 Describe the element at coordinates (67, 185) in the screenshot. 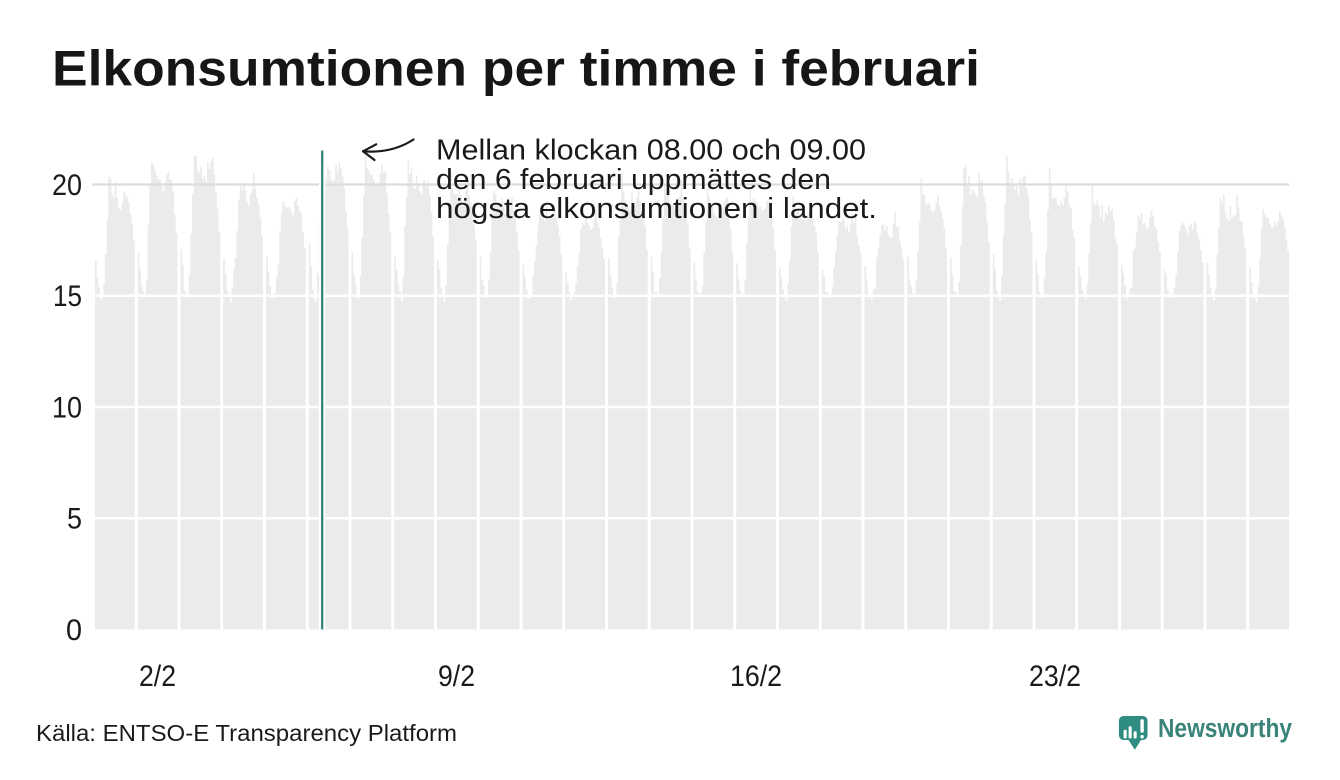

I see `svg-text: 20` at that location.